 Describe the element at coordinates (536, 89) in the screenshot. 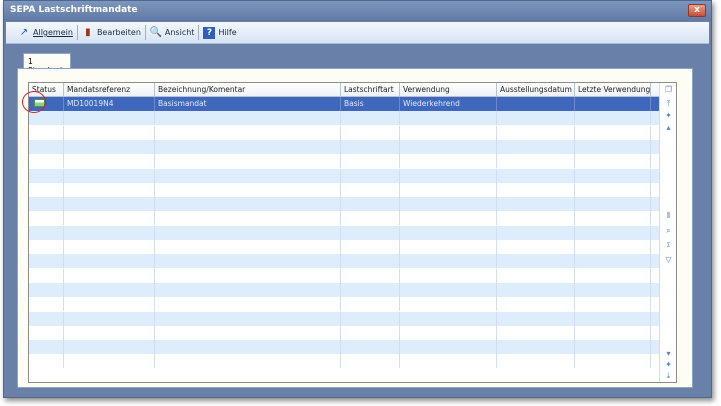

I see `column-header: Ausstellungsdatum` at that location.